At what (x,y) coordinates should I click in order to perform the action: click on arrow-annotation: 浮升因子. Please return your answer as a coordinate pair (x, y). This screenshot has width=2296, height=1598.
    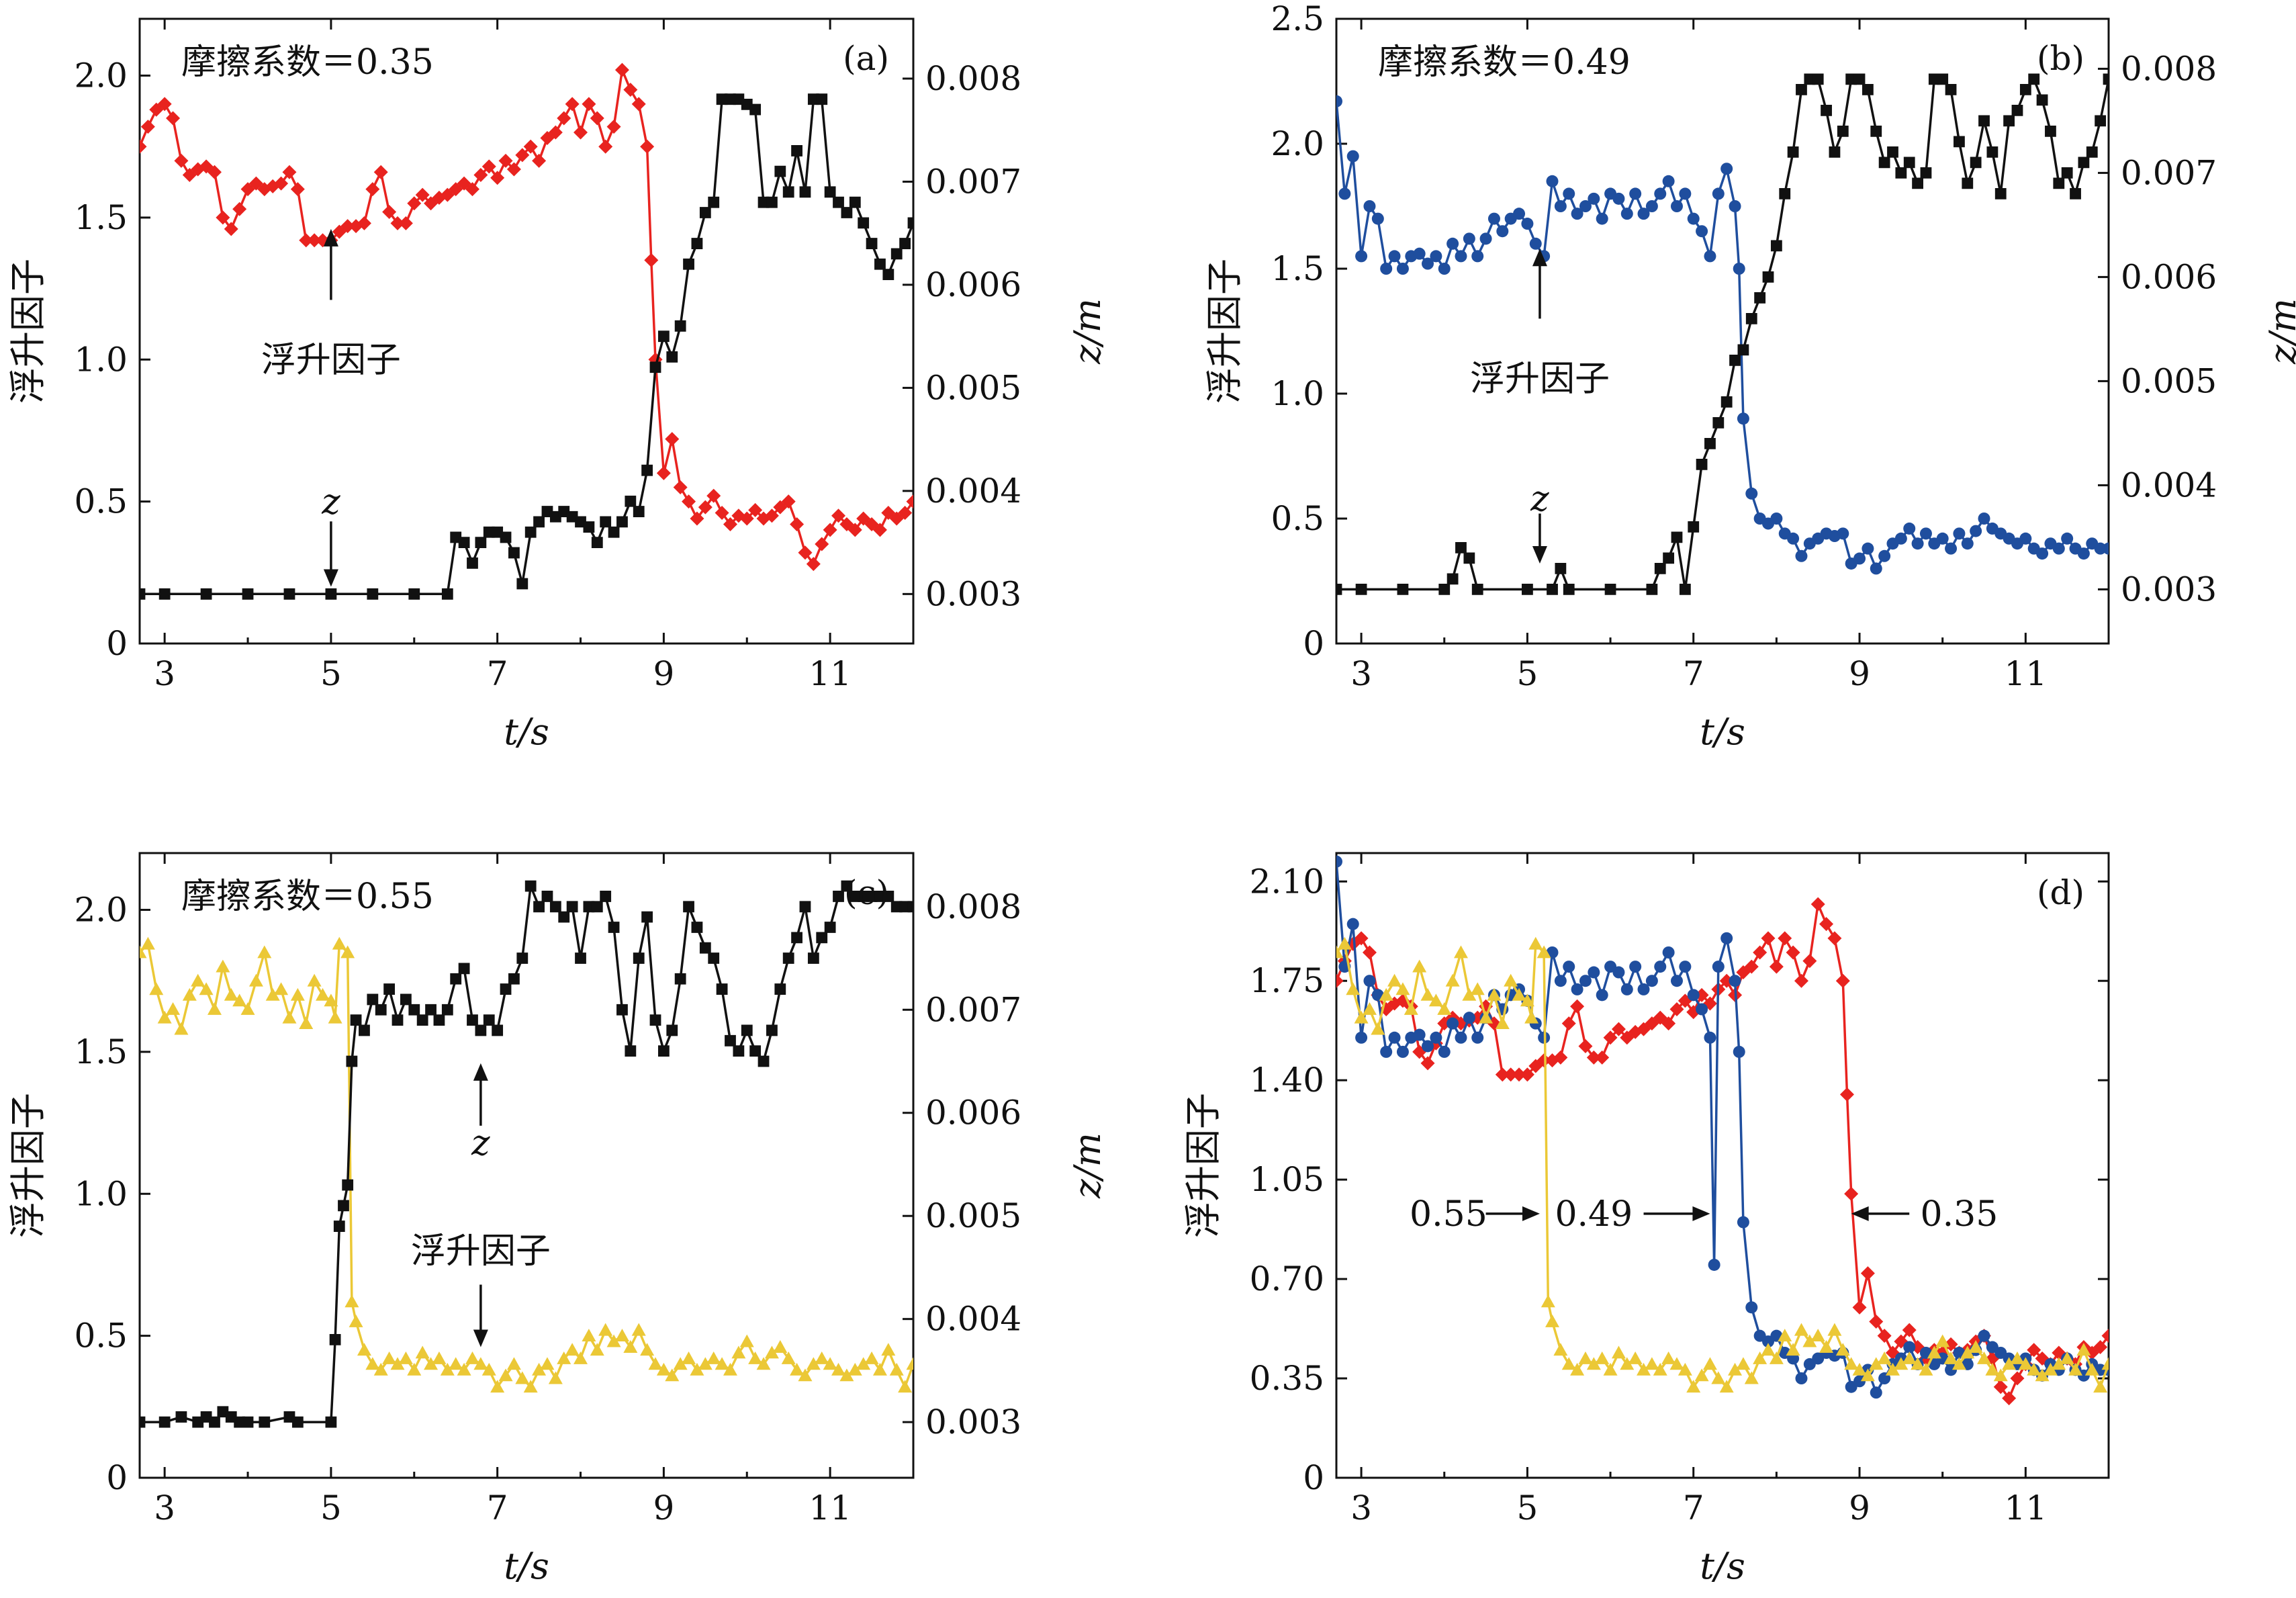
    Looking at the image, I should click on (481, 1289).